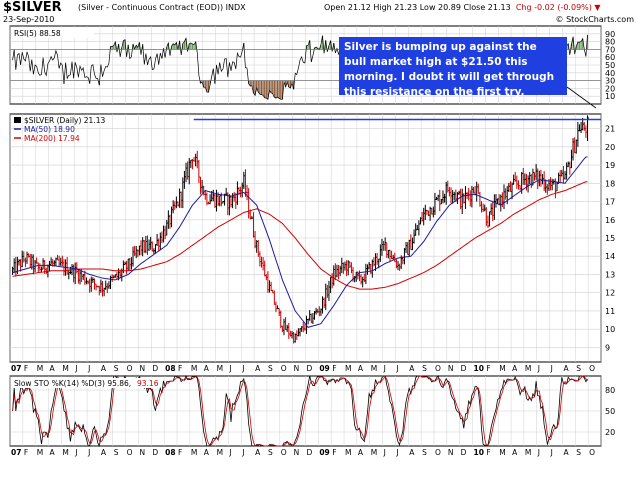 Image resolution: width=640 pixels, height=485 pixels. I want to click on price-x-tick-label: 09, so click(324, 368).